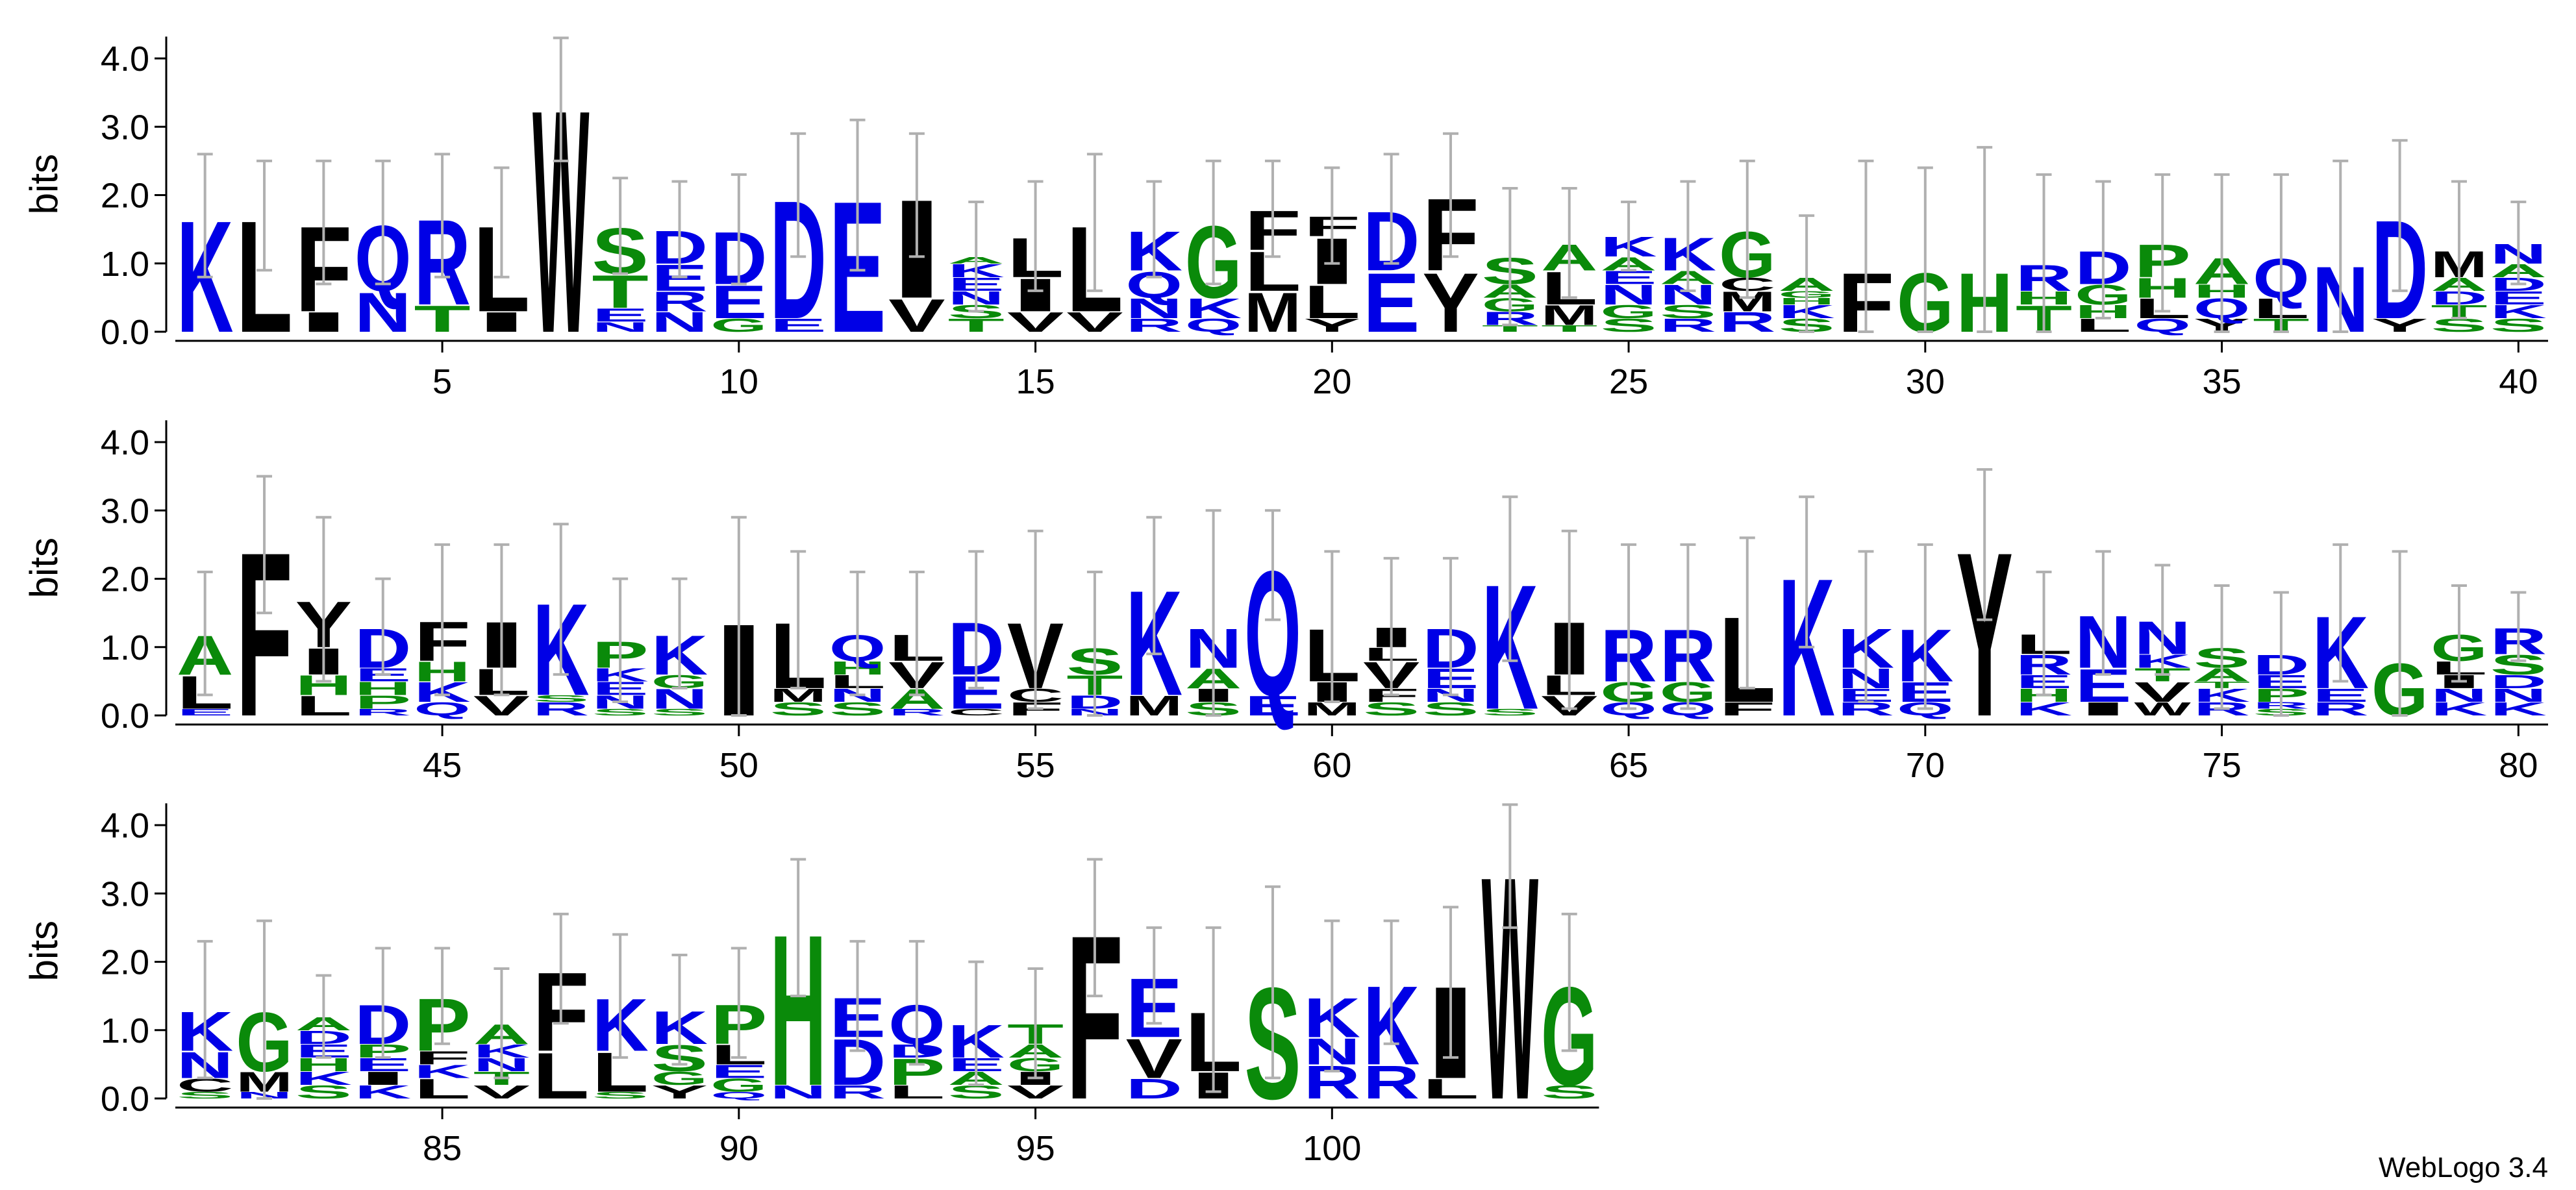 Image resolution: width=2576 pixels, height=1190 pixels. What do you see at coordinates (1332, 1149) in the screenshot?
I see `x-tick-label: 100` at bounding box center [1332, 1149].